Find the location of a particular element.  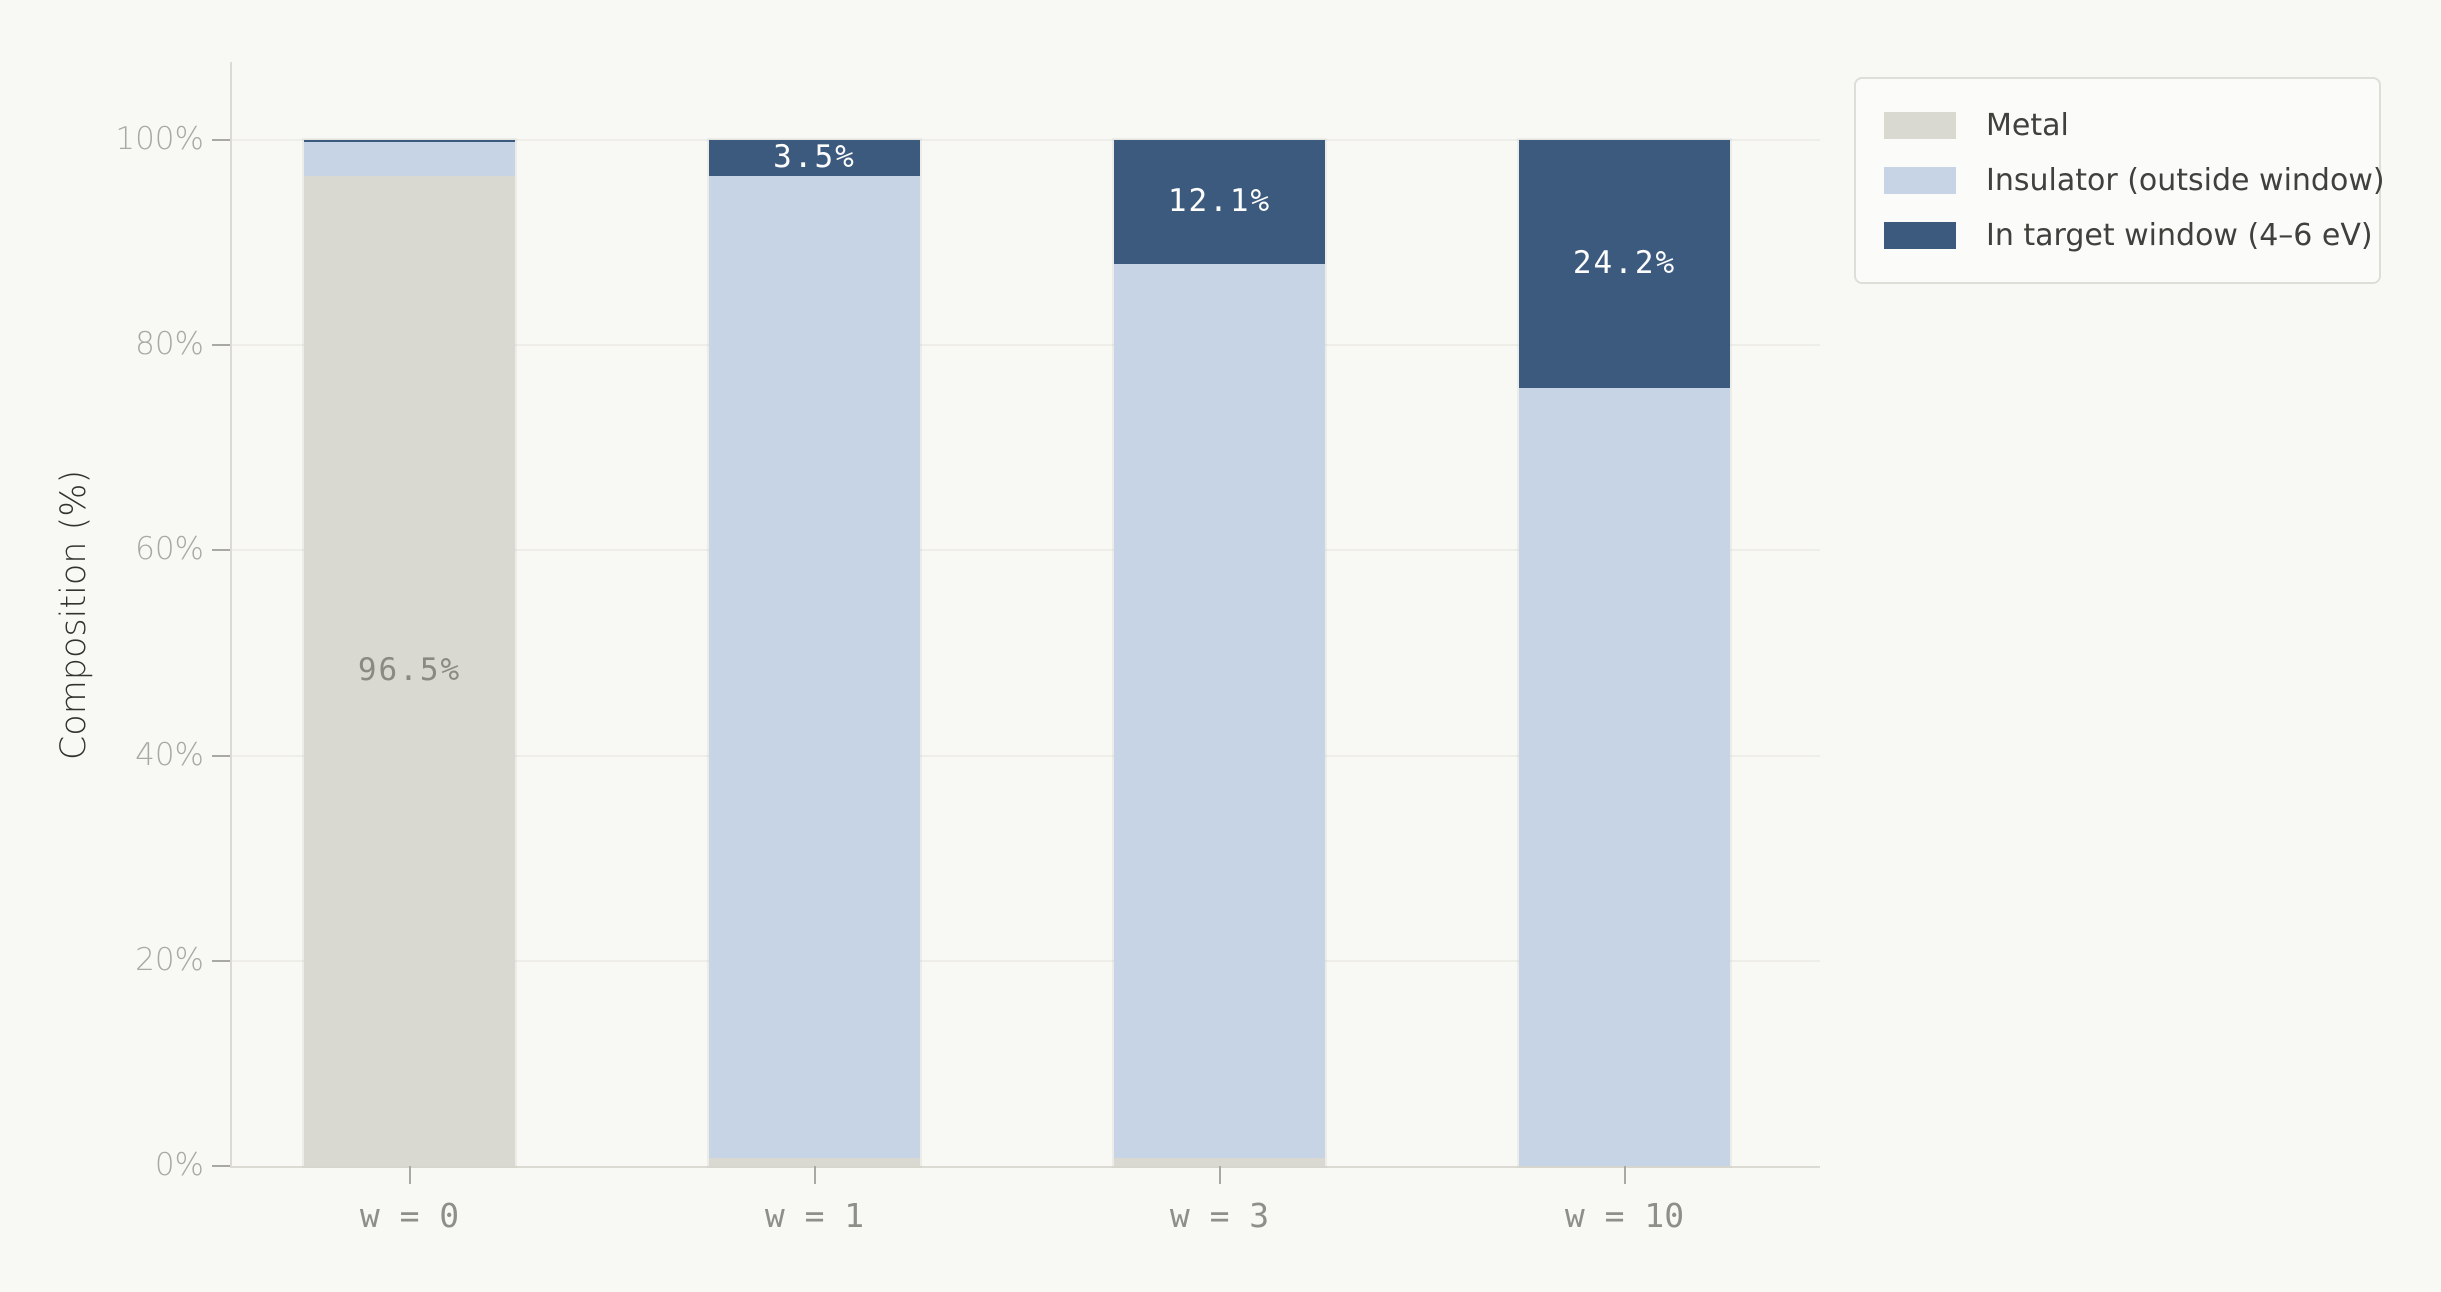

legend-swatch-insulator is located at coordinates (1920, 180).